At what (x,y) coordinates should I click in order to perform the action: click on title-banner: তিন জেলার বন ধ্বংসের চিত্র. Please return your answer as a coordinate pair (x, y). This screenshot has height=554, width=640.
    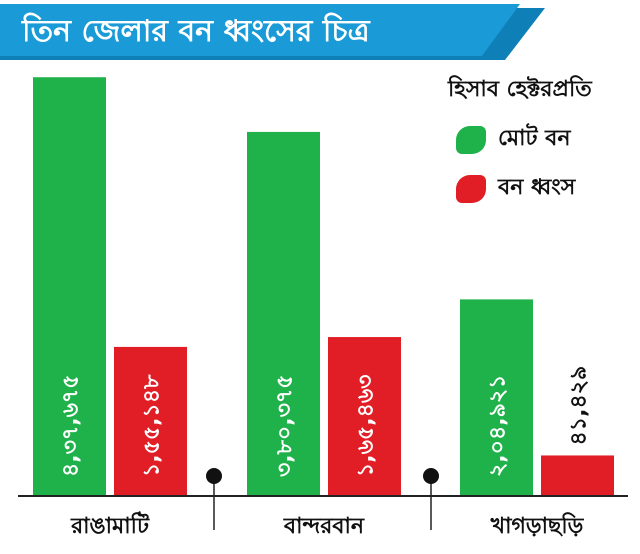
    Looking at the image, I should click on (320, 31).